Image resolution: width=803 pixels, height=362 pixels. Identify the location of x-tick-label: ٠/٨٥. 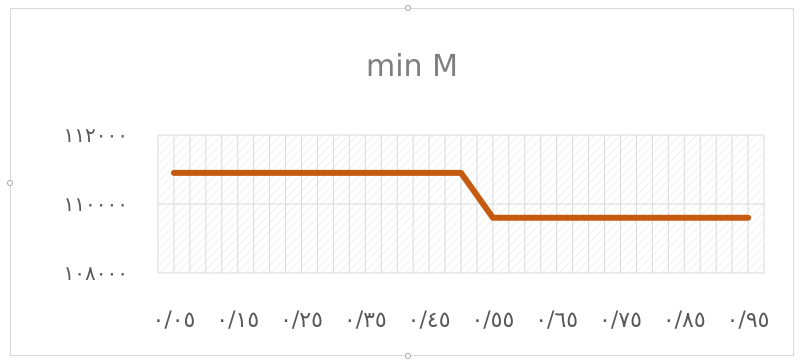
(684, 320).